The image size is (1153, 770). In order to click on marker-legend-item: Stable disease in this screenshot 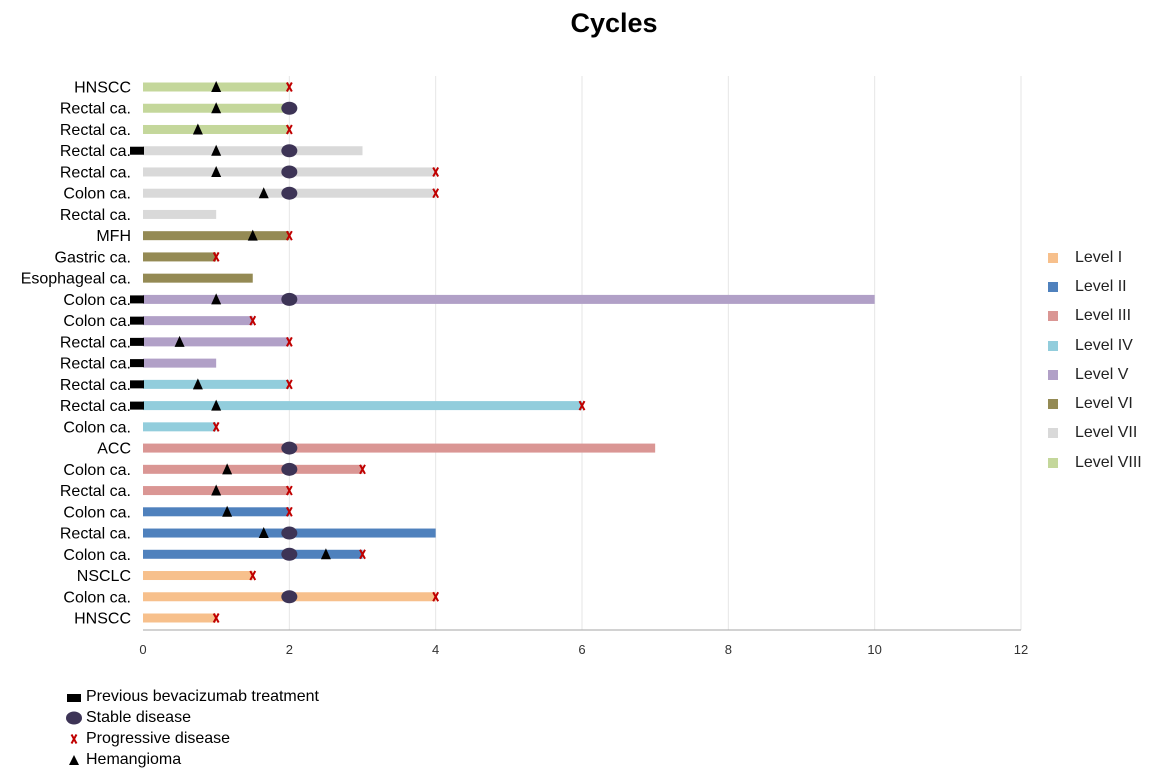, I will do `click(192, 717)`.